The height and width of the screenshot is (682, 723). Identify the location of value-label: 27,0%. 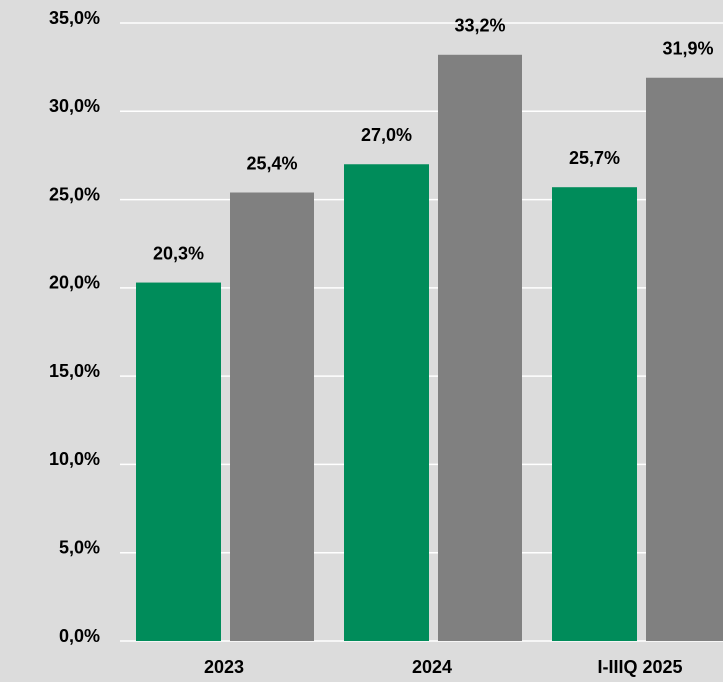
(386, 135).